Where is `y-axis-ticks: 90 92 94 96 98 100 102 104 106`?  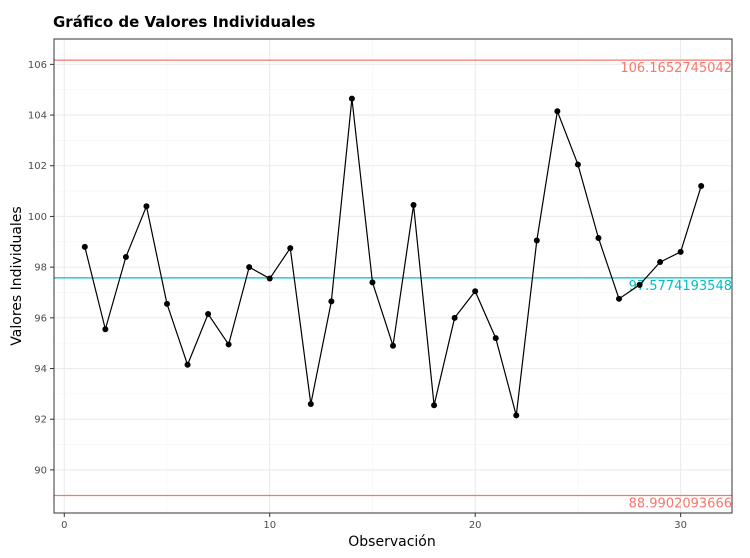 y-axis-ticks: 90 92 94 96 98 100 102 104 106 is located at coordinates (41, 268).